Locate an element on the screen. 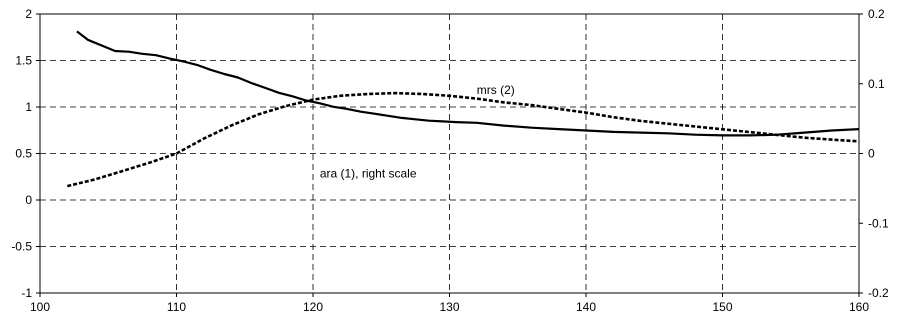  y-left-tick-label: -0.5 is located at coordinates (21, 247).